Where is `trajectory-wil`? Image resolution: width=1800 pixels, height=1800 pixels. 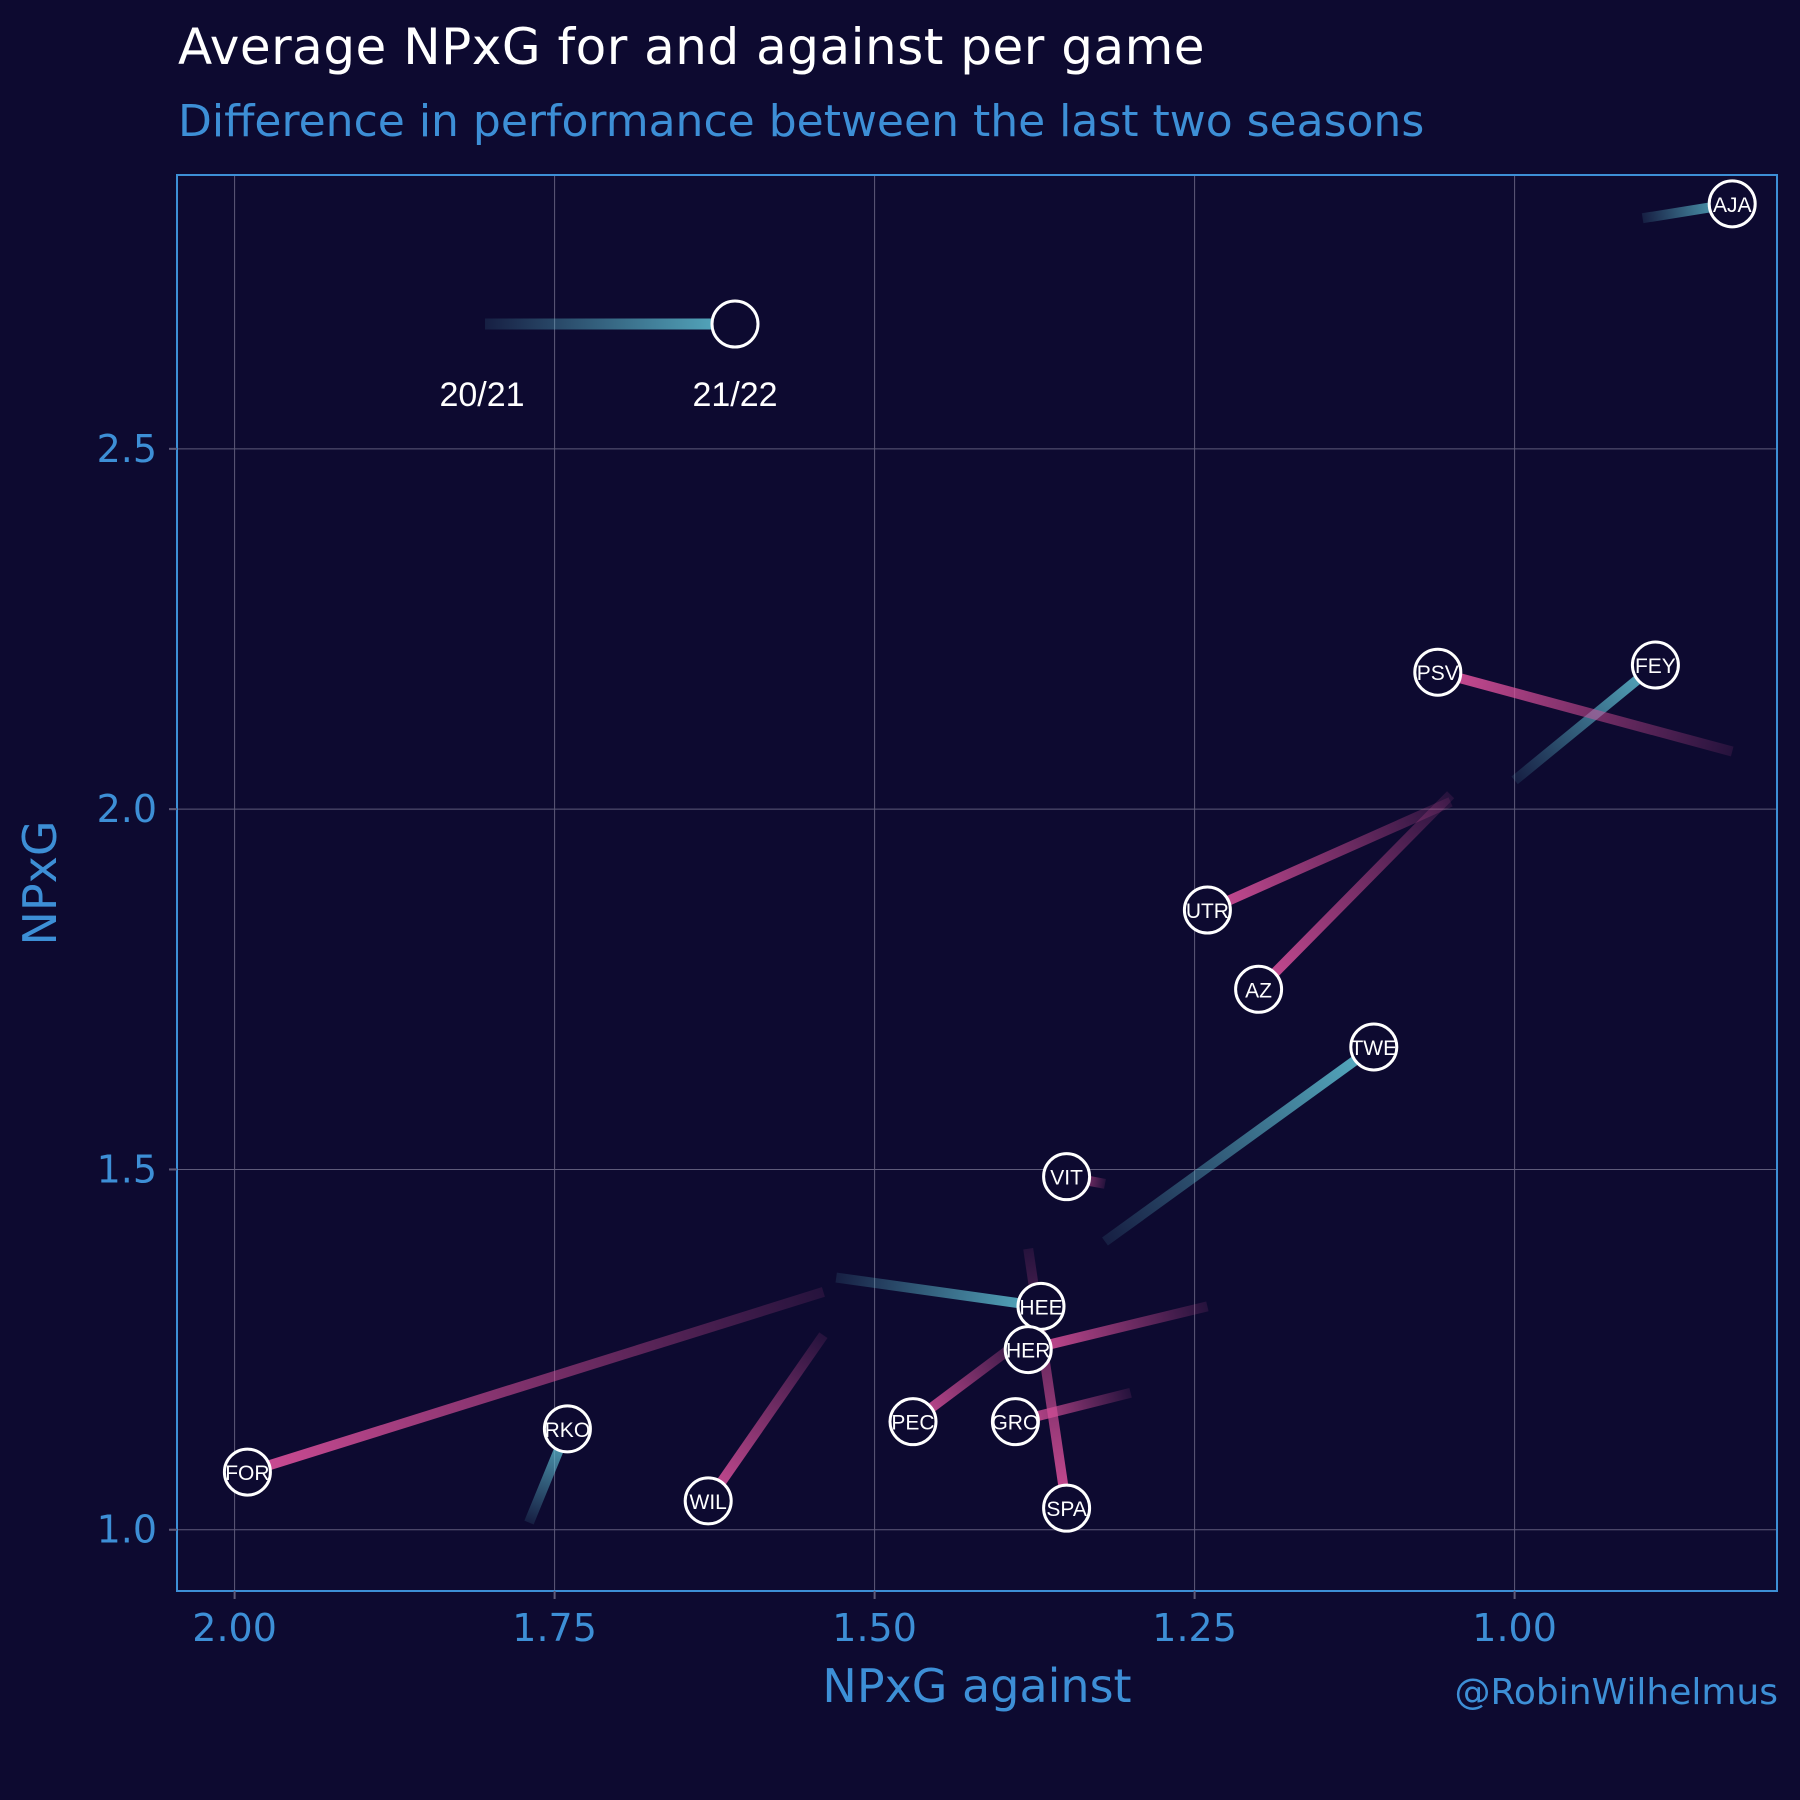 trajectory-wil is located at coordinates (766, 1418).